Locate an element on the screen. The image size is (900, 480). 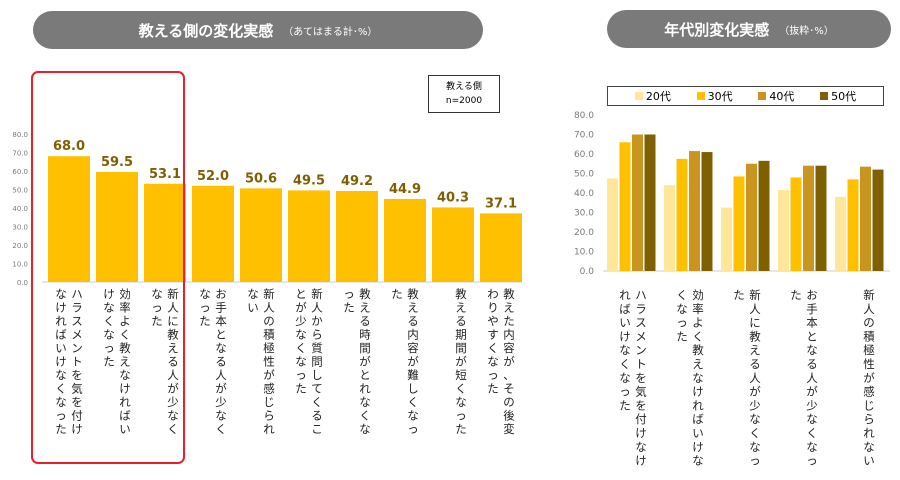
category-label-0-col-1: ればいけなくなった is located at coordinates (625, 350).